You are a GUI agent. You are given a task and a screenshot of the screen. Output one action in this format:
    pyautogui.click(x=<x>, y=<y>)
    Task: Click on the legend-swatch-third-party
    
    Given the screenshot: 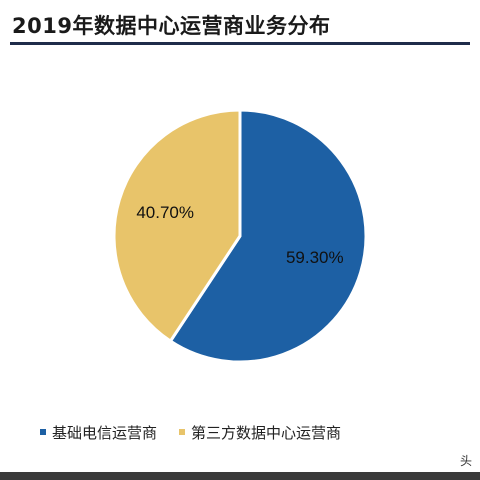 What is the action you would take?
    pyautogui.click(x=182, y=432)
    